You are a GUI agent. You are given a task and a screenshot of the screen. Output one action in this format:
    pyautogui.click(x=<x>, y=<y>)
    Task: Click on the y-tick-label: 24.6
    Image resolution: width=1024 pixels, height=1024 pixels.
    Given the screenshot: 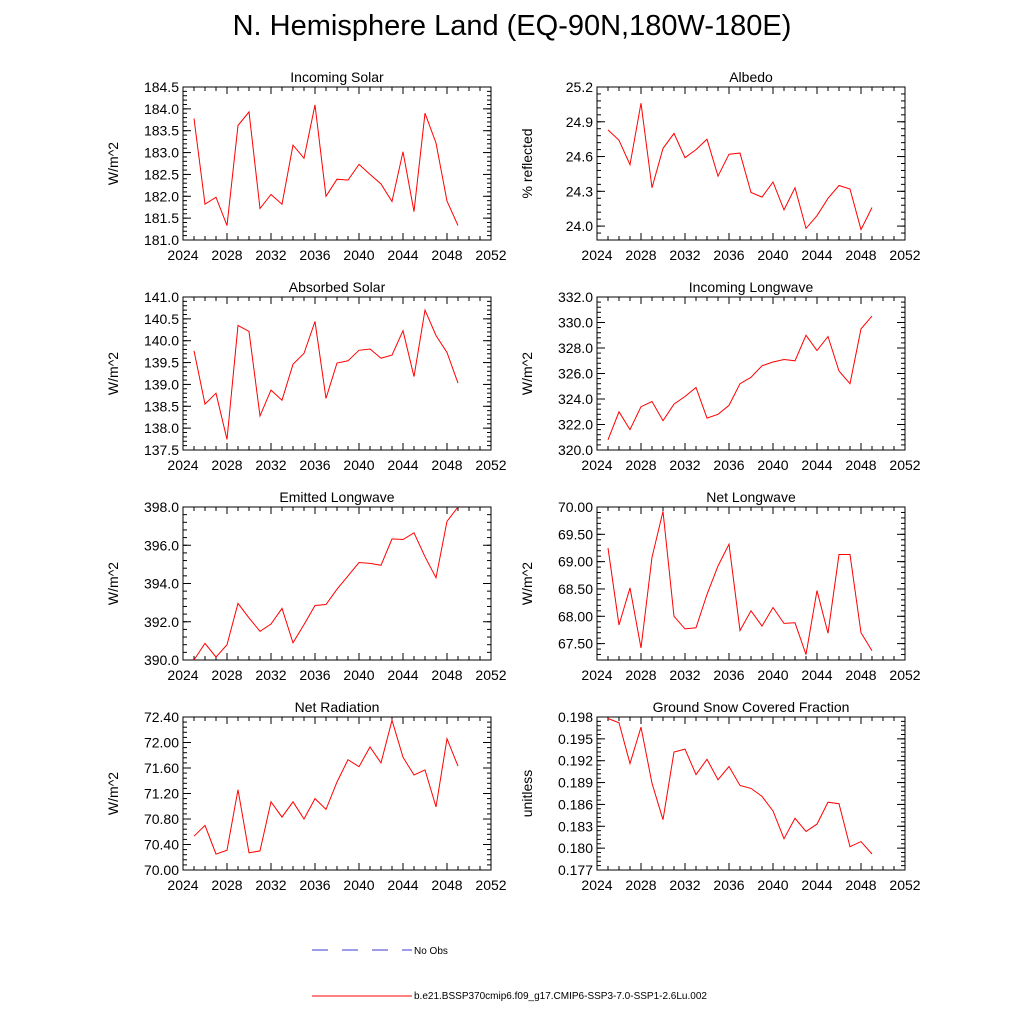 What is the action you would take?
    pyautogui.click(x=579, y=157)
    